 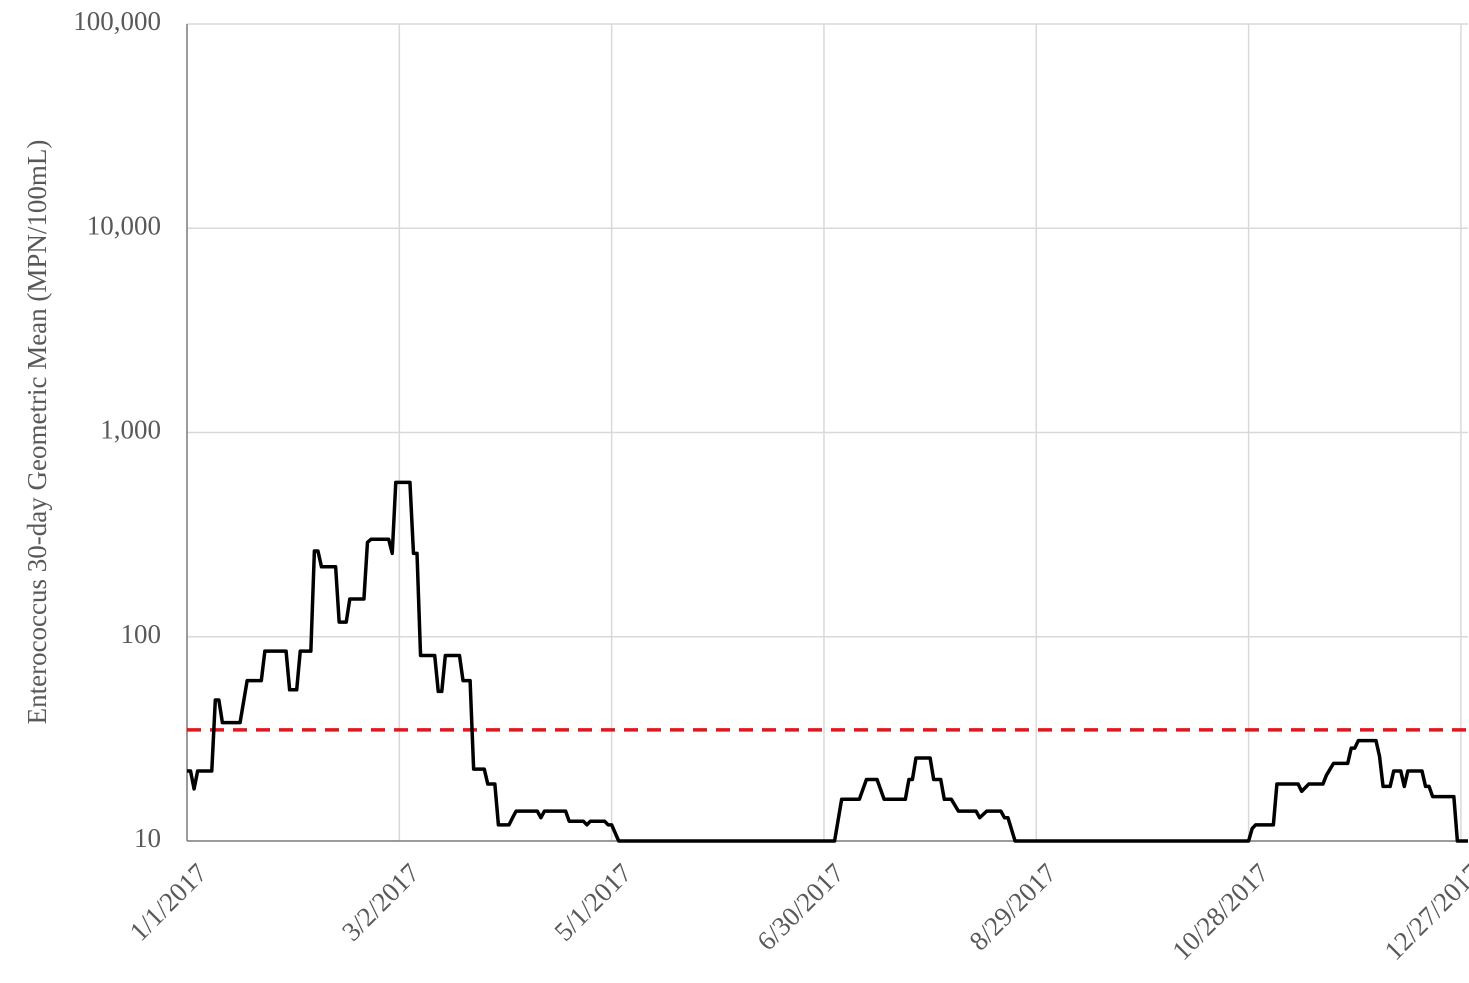 I want to click on y-tick-label: 100,000, so click(x=117, y=21).